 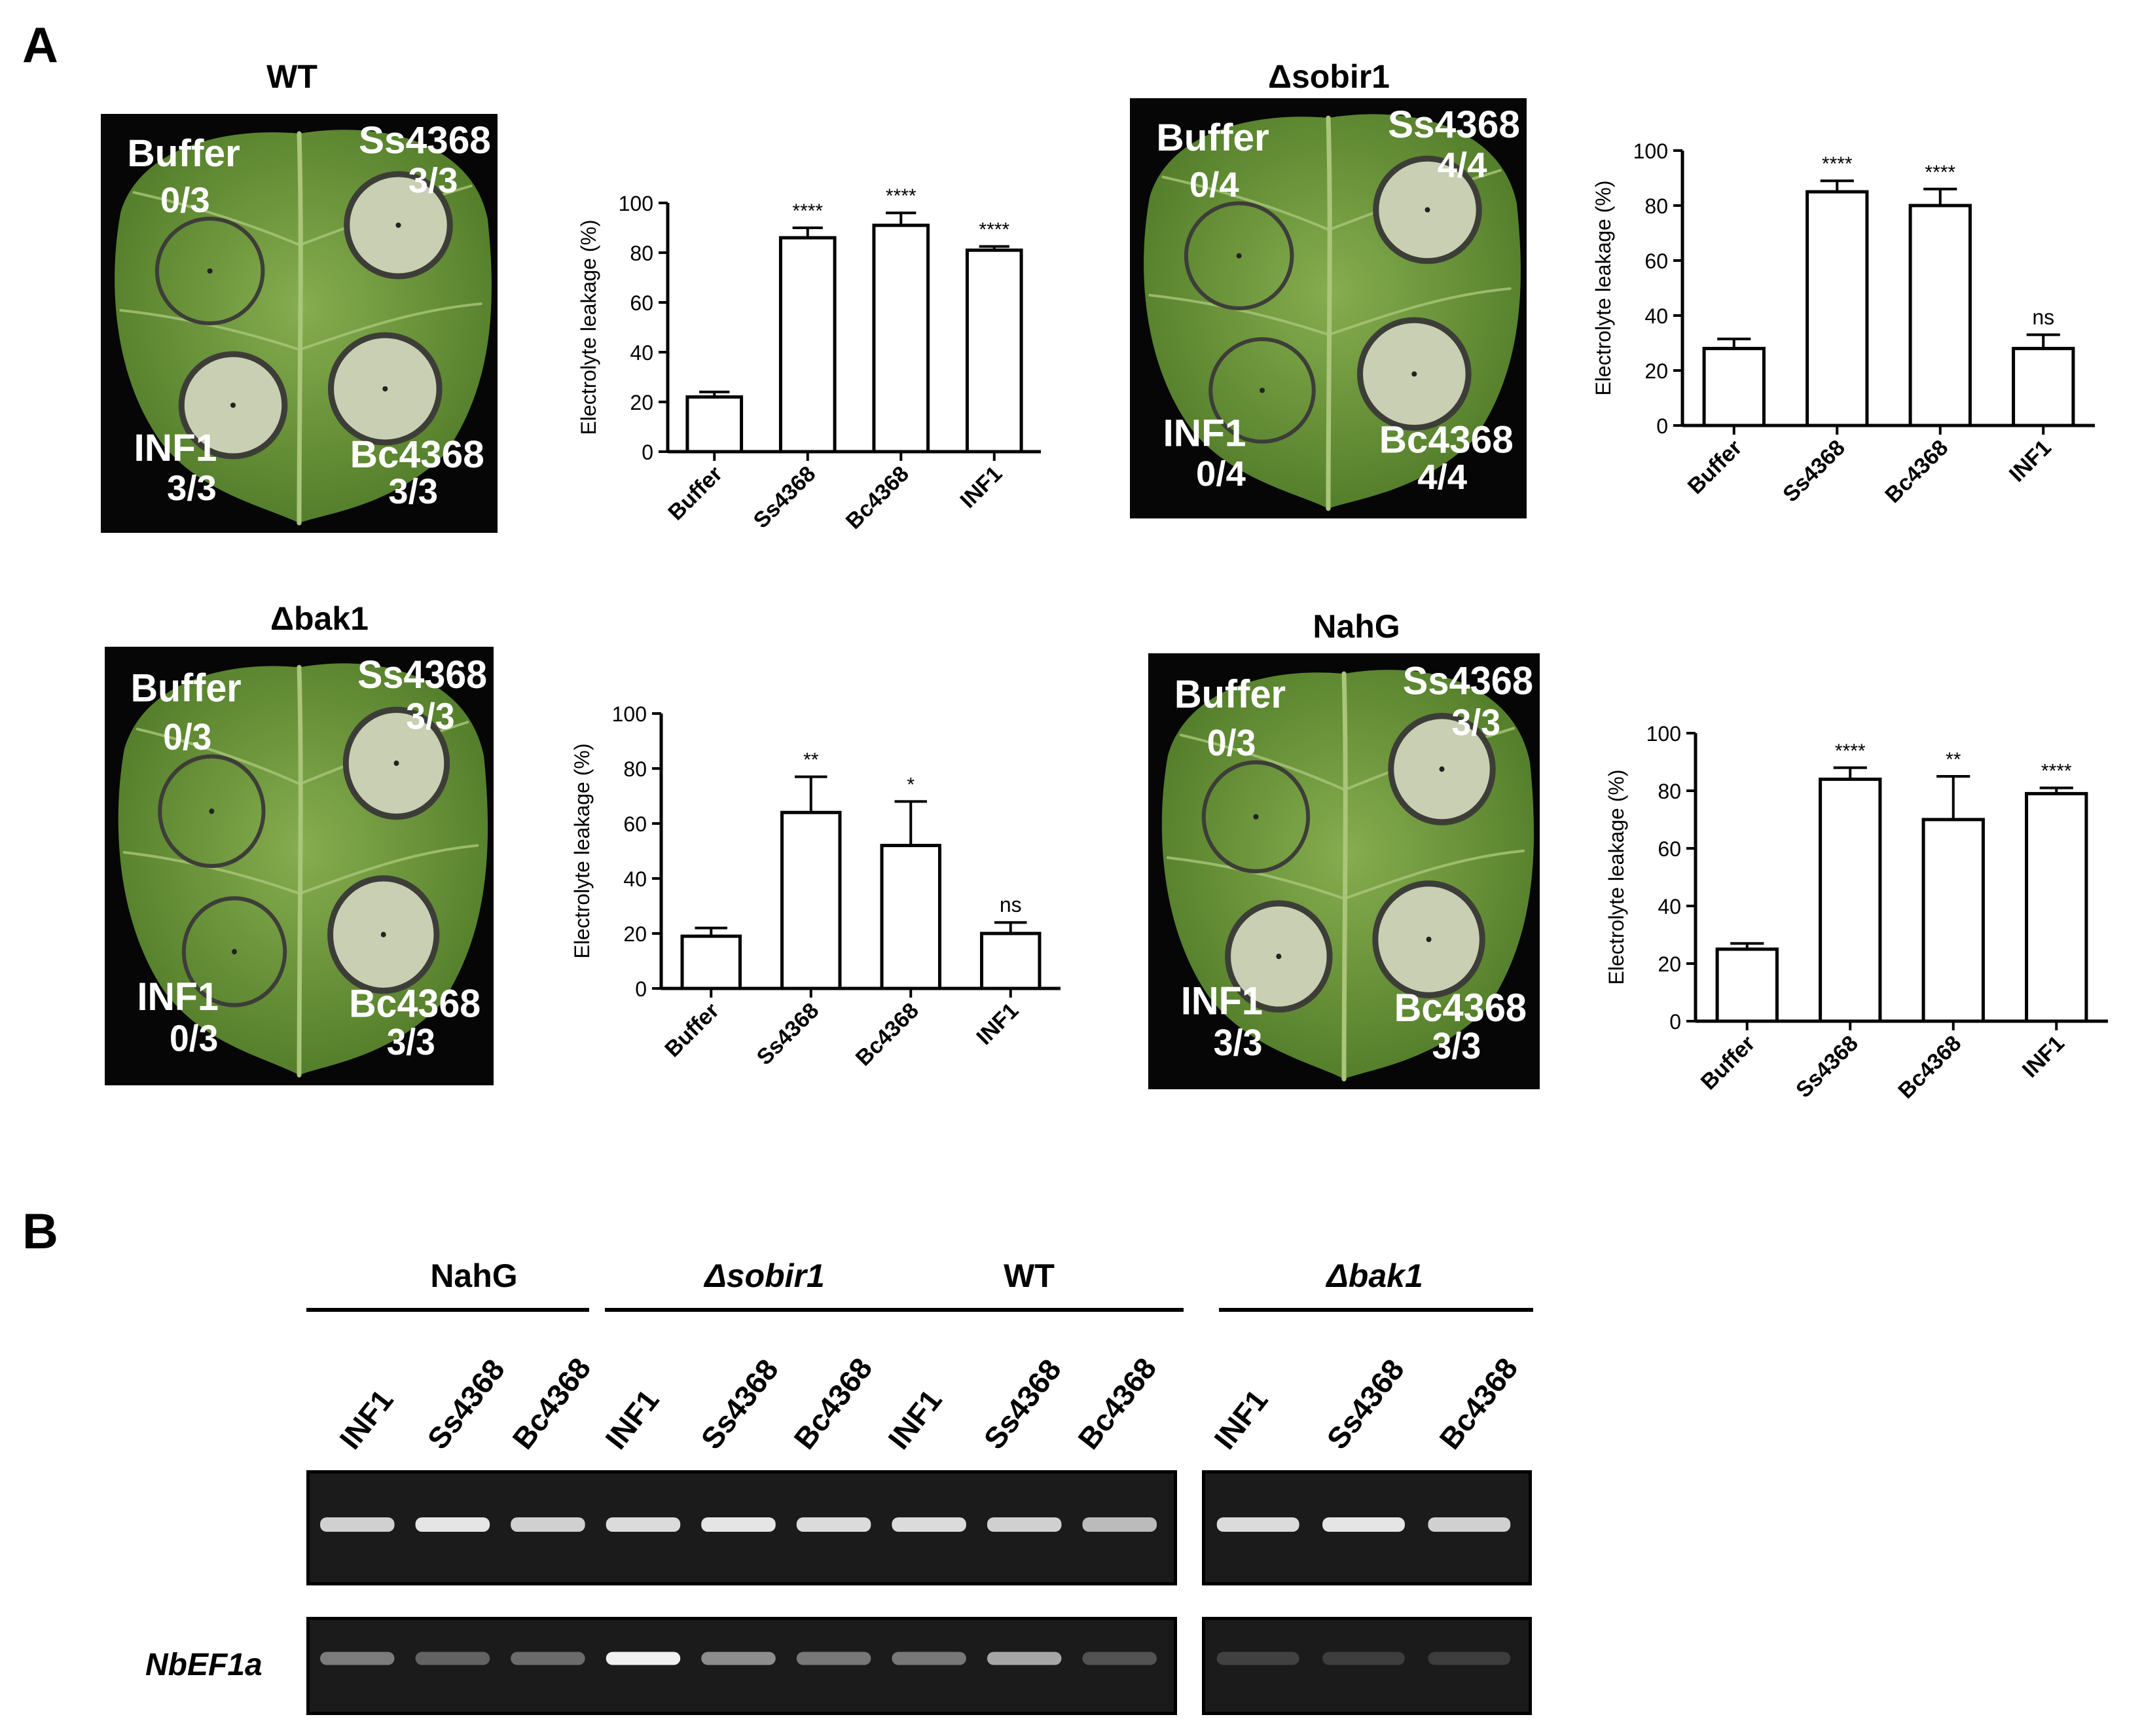 I want to click on leaf-photo-nahg: Buffer 0/3 Ss4368 3/3 INF1 3/3 Bc4368 3/3, so click(x=1344, y=871).